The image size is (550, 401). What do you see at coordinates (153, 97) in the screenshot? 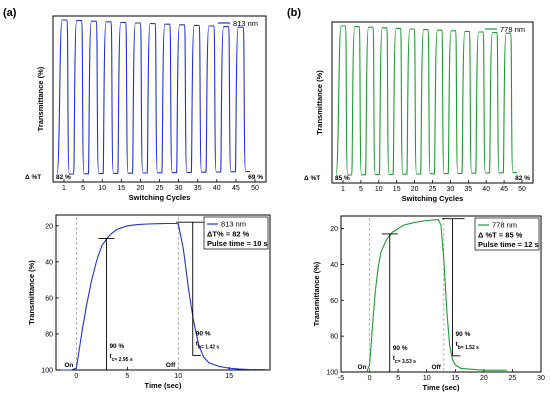
I see `series-line-a_top` at bounding box center [153, 97].